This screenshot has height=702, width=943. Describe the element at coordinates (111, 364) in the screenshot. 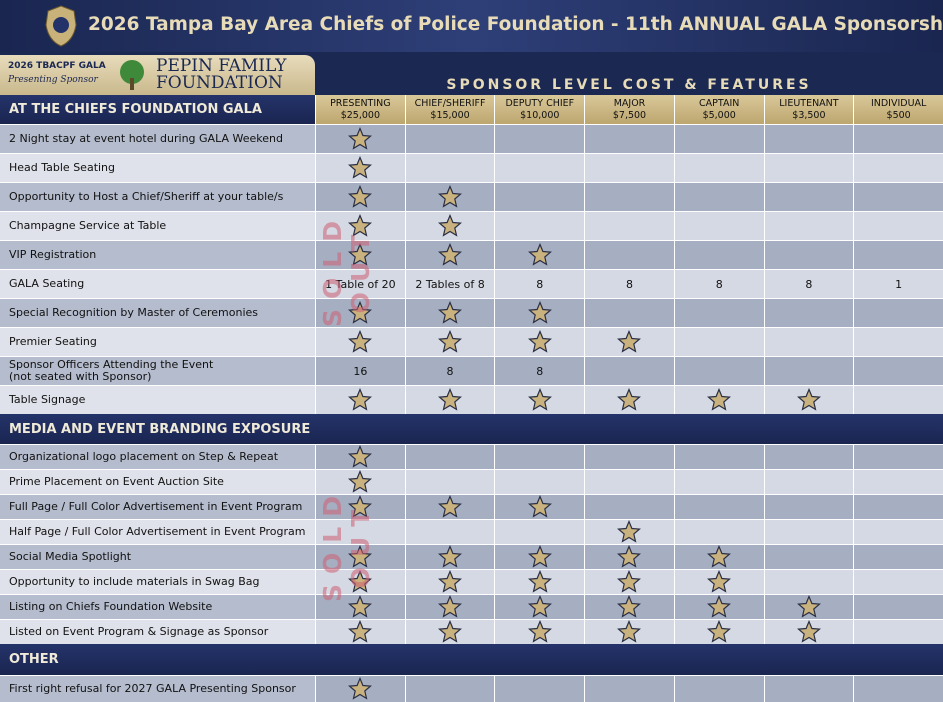

I see `row-label-text: Sponsor Officers Attending the Event` at that location.